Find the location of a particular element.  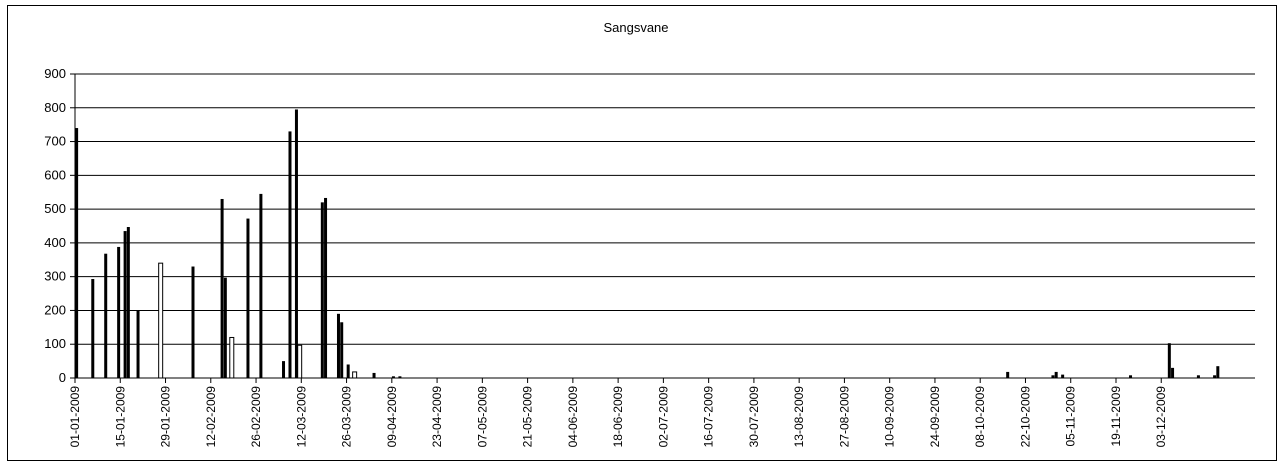

x-tick-label: 30-07-2009 is located at coordinates (754, 417).